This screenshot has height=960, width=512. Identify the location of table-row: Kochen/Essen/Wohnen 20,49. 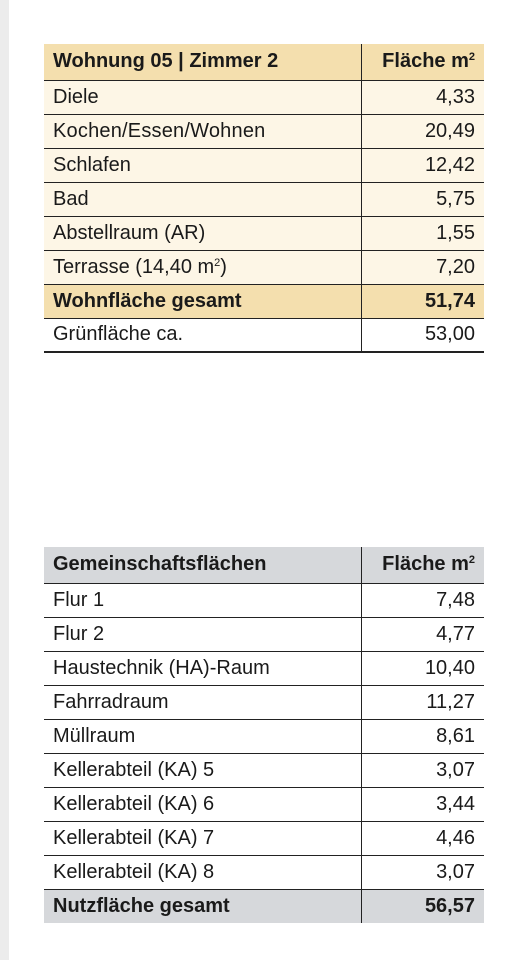
(264, 131).